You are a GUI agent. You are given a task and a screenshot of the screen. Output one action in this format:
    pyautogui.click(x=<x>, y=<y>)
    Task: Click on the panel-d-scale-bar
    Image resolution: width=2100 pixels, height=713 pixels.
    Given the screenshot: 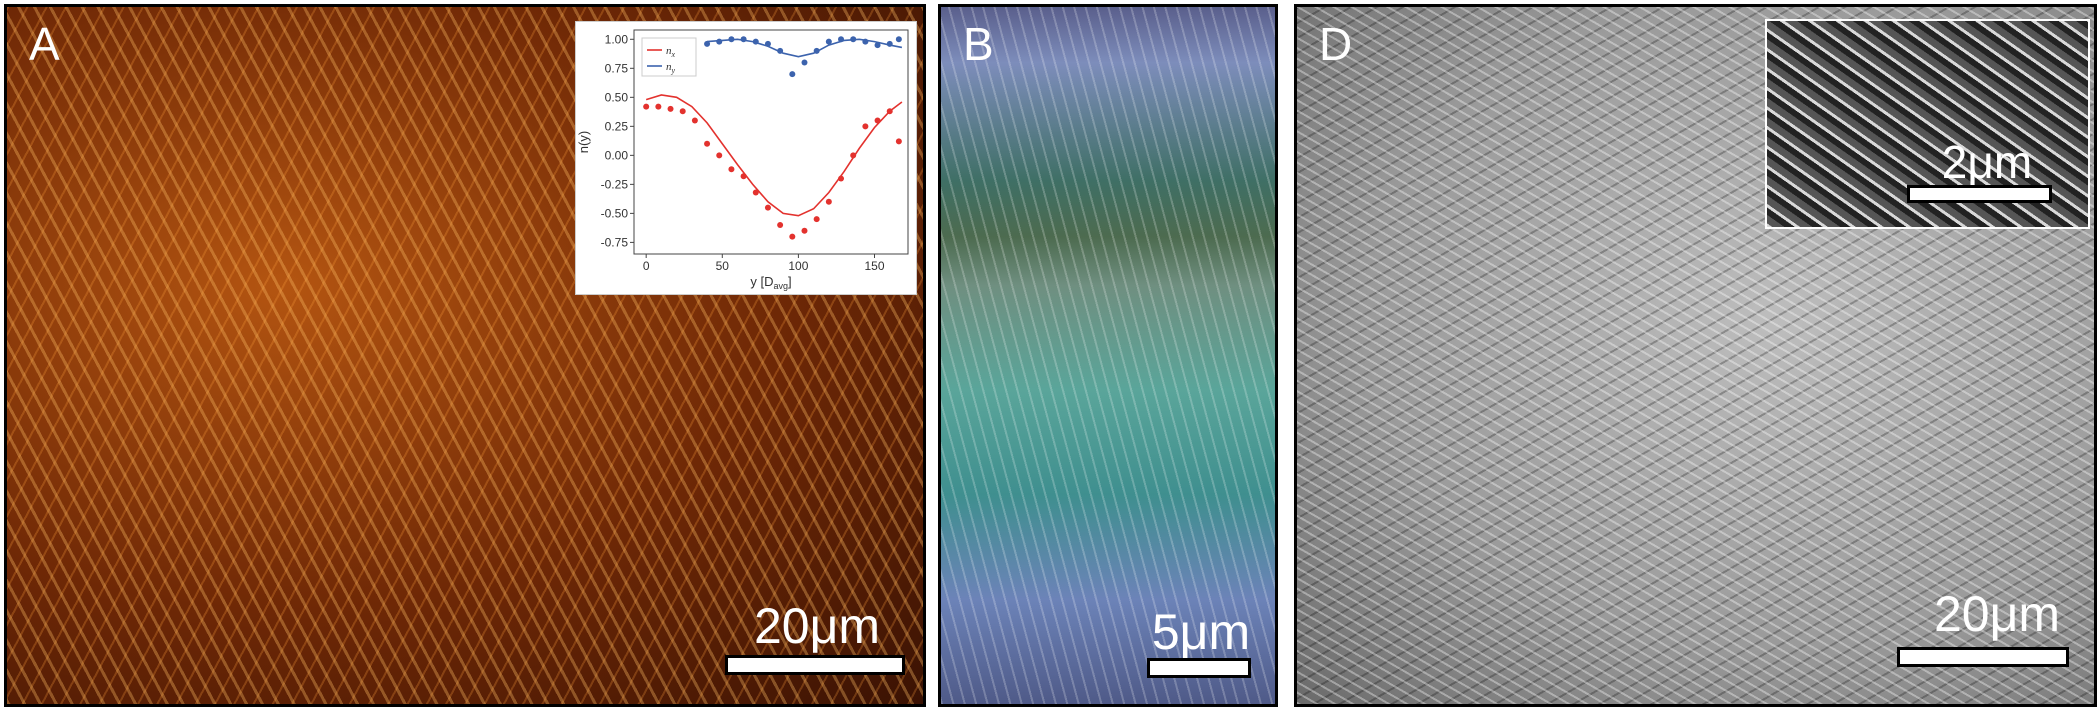 What is the action you would take?
    pyautogui.click(x=1983, y=657)
    